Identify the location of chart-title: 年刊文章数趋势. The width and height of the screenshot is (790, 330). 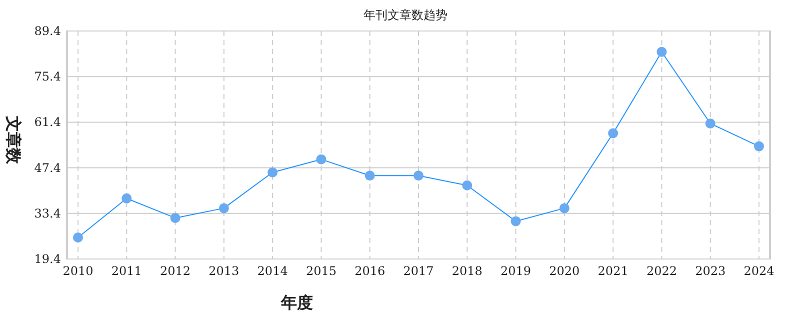
(406, 15).